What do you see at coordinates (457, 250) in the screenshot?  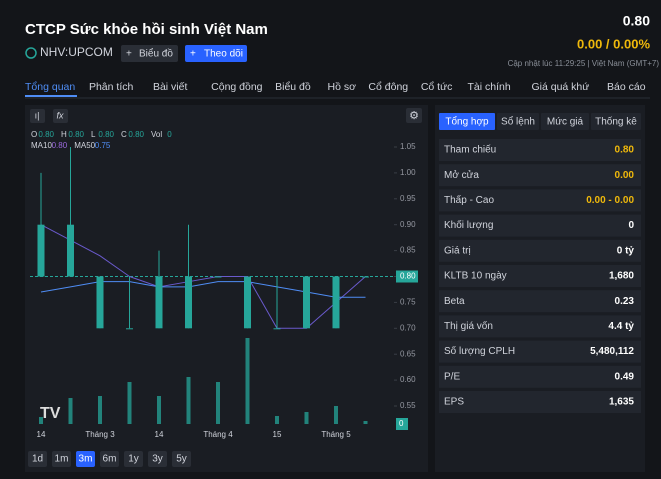 I see `summary-label: Giá trị` at bounding box center [457, 250].